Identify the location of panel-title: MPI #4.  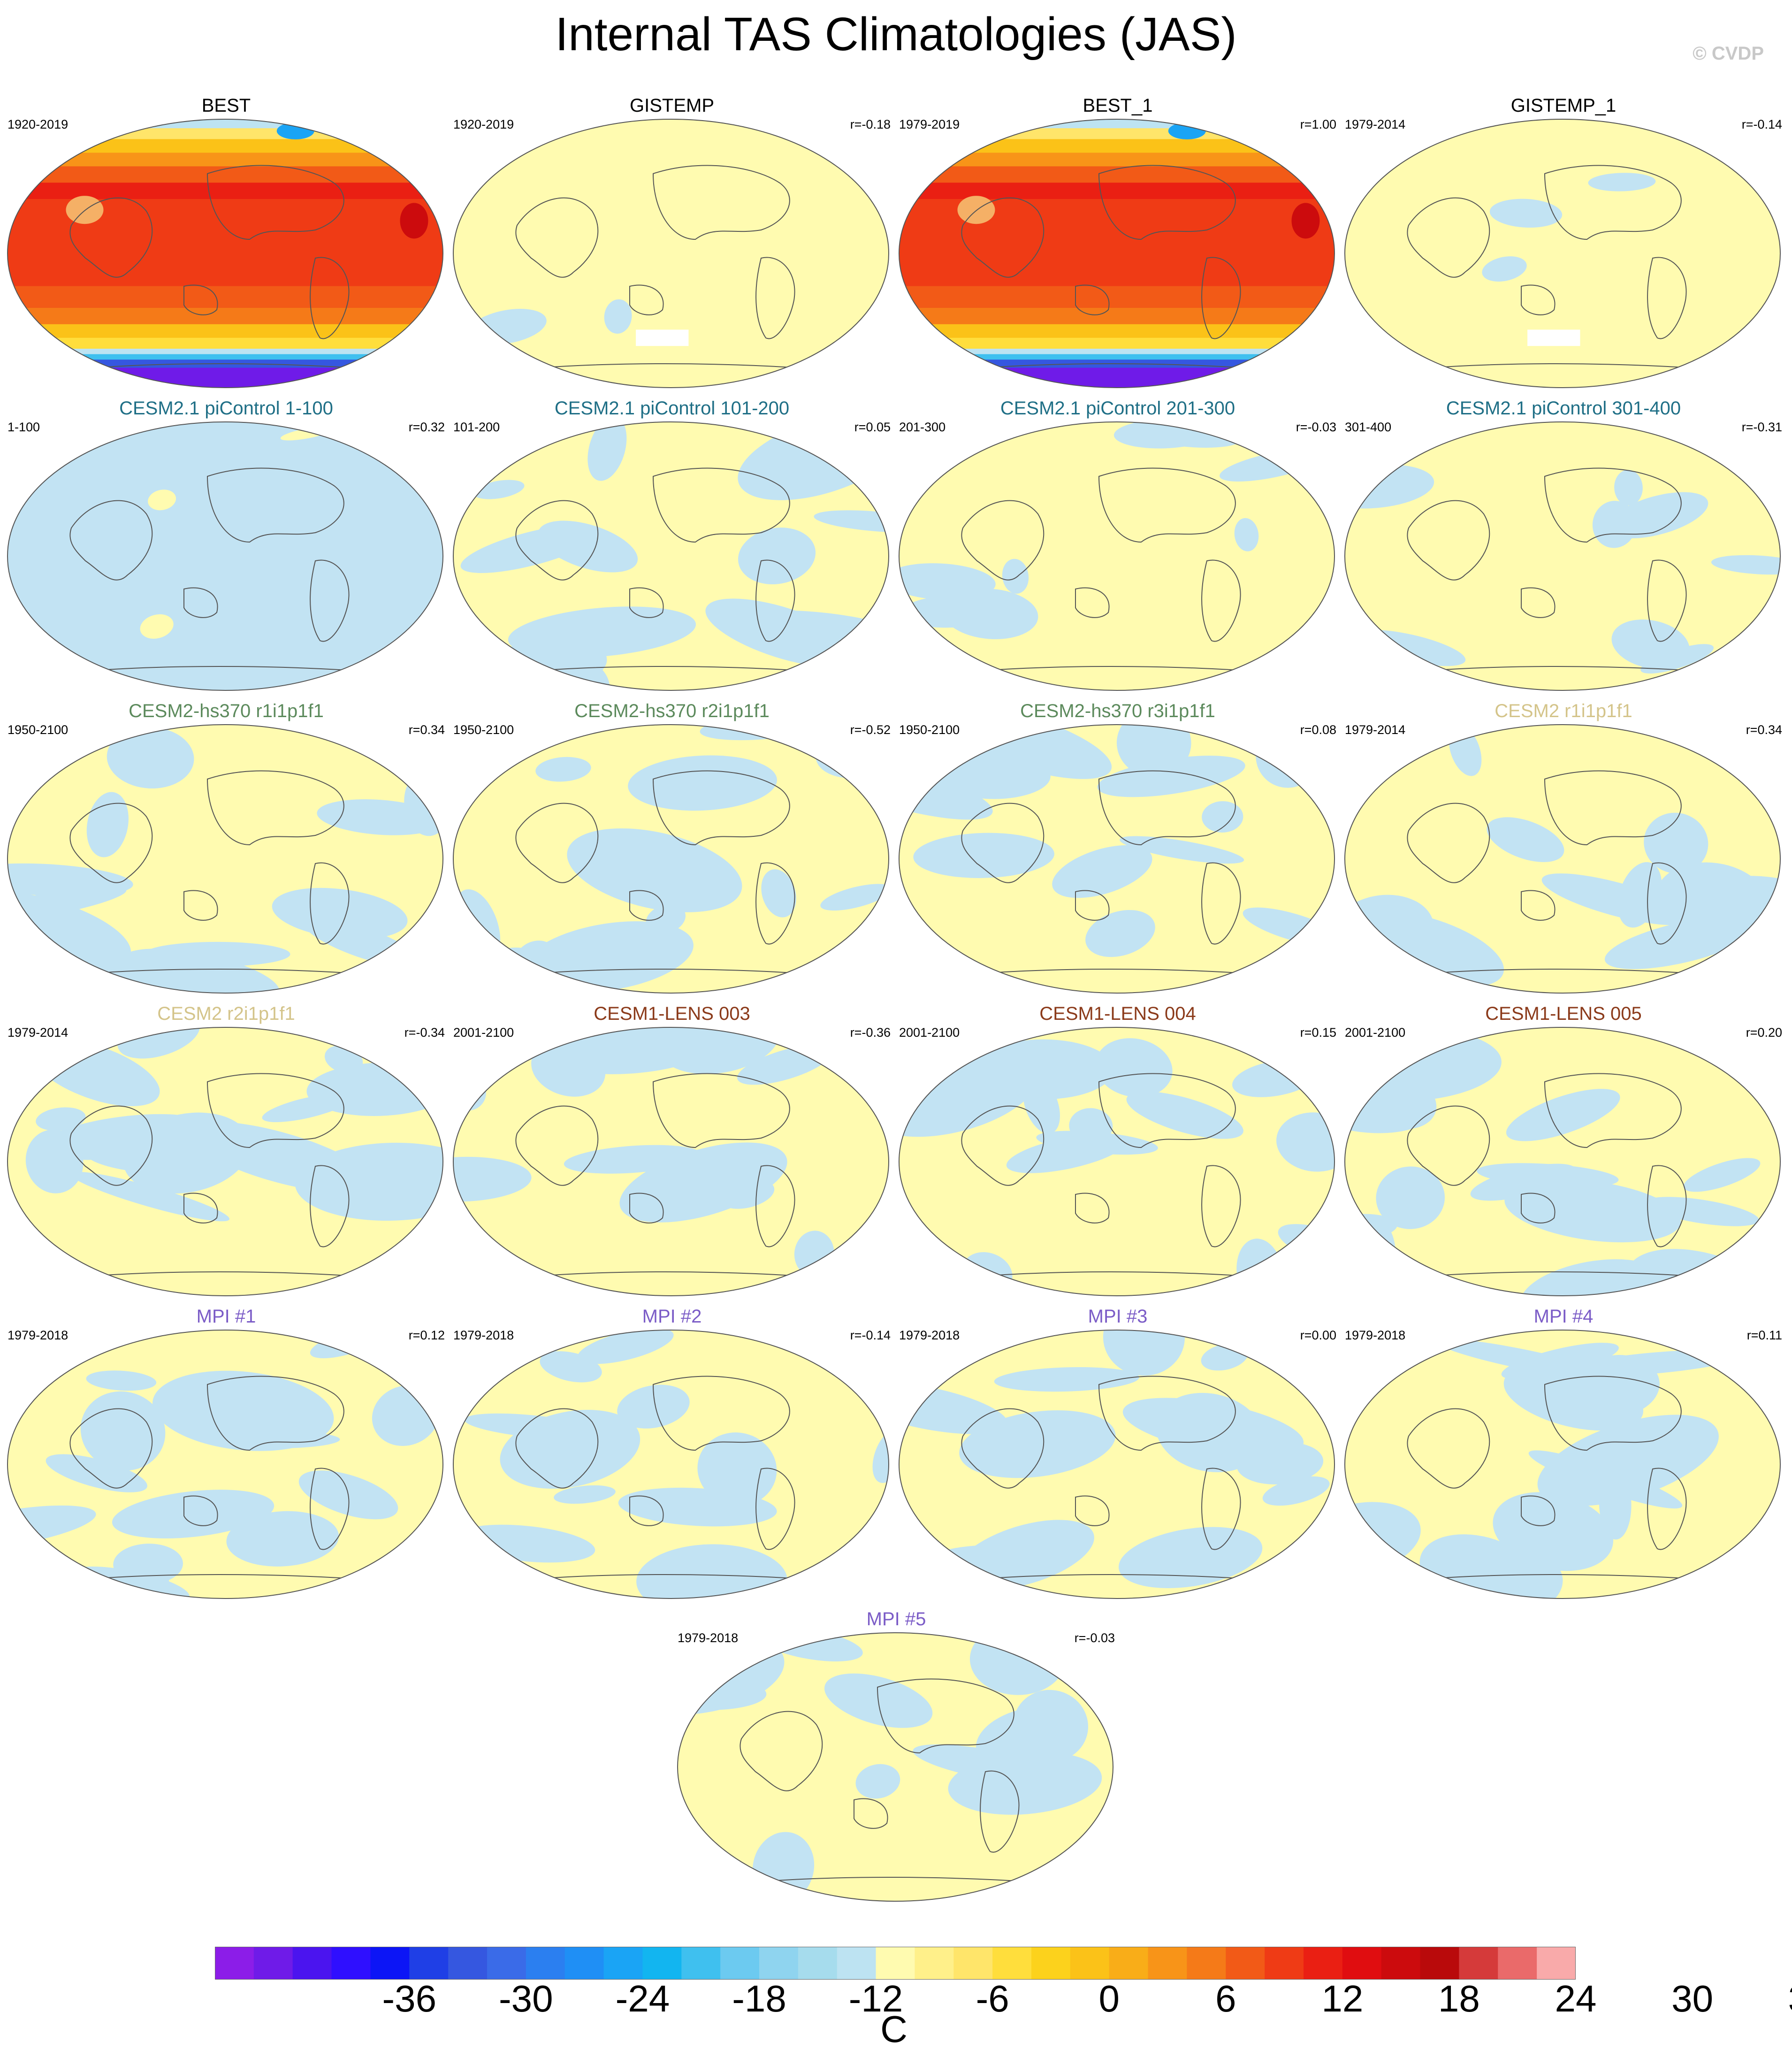
(1563, 1316).